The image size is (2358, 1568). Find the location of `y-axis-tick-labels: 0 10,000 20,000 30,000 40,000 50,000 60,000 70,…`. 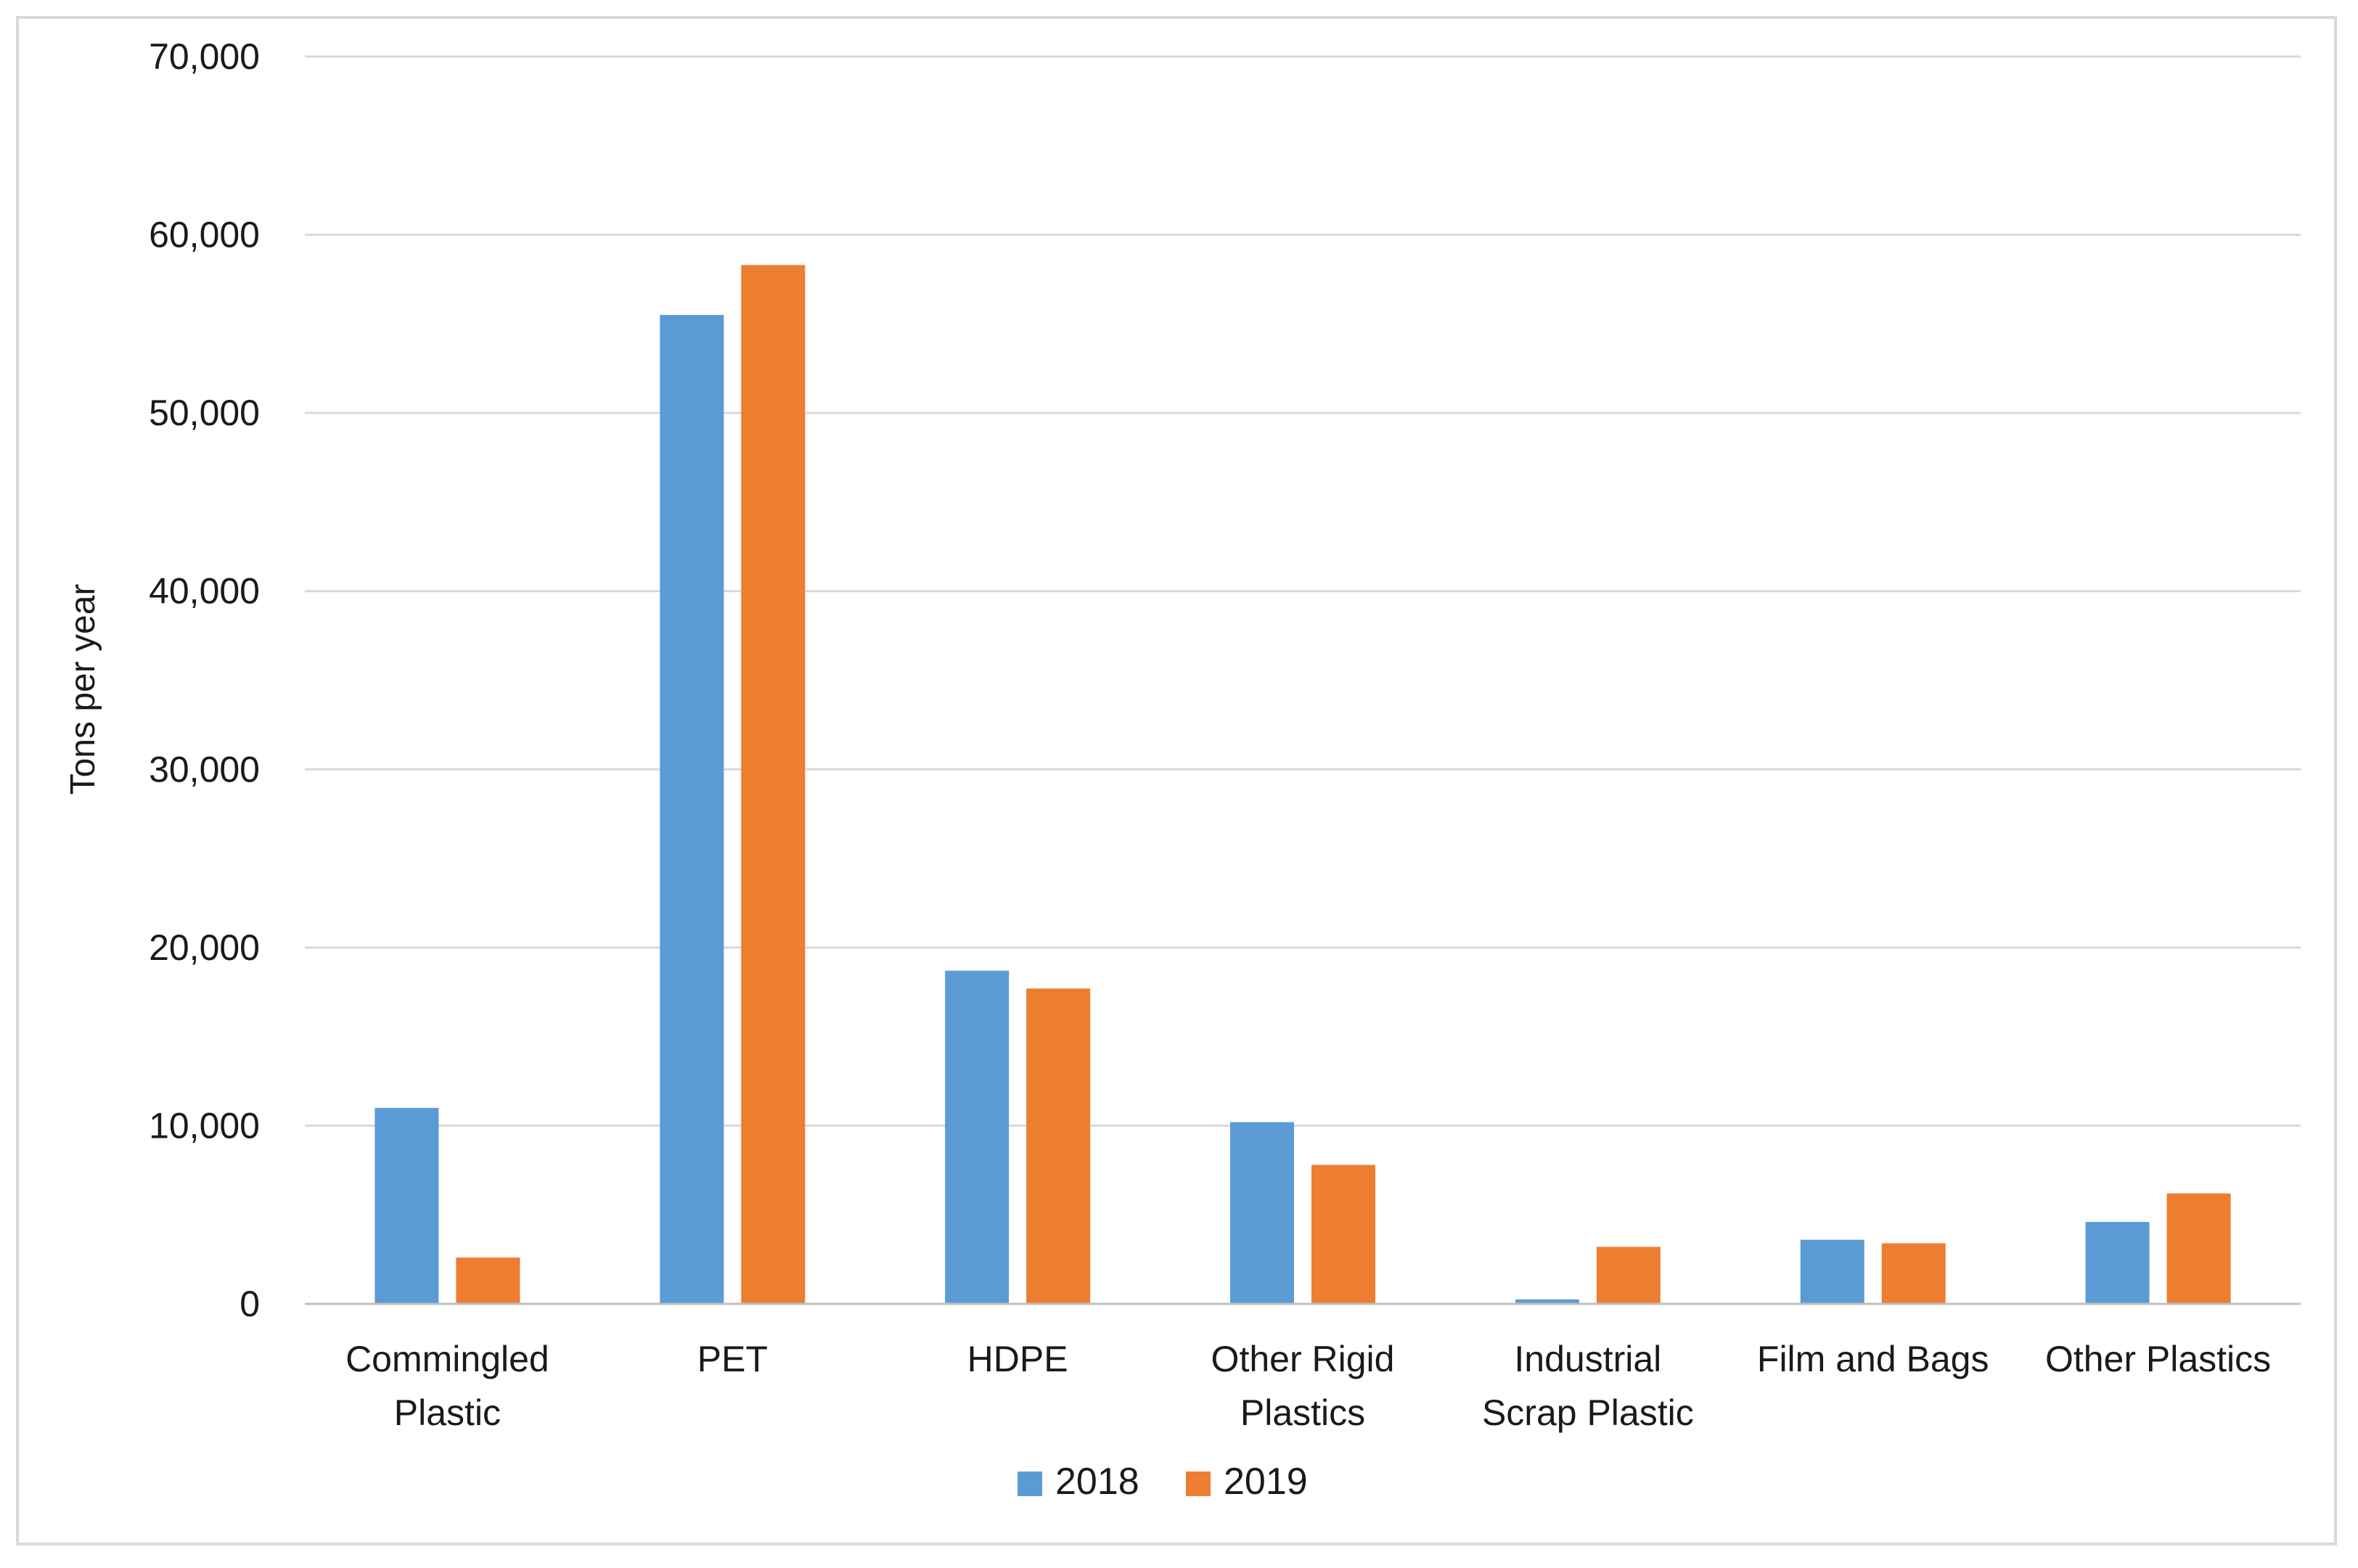

y-axis-tick-labels: 0 10,000 20,000 30,000 40,000 50,000 60,000 70,… is located at coordinates (204, 680).